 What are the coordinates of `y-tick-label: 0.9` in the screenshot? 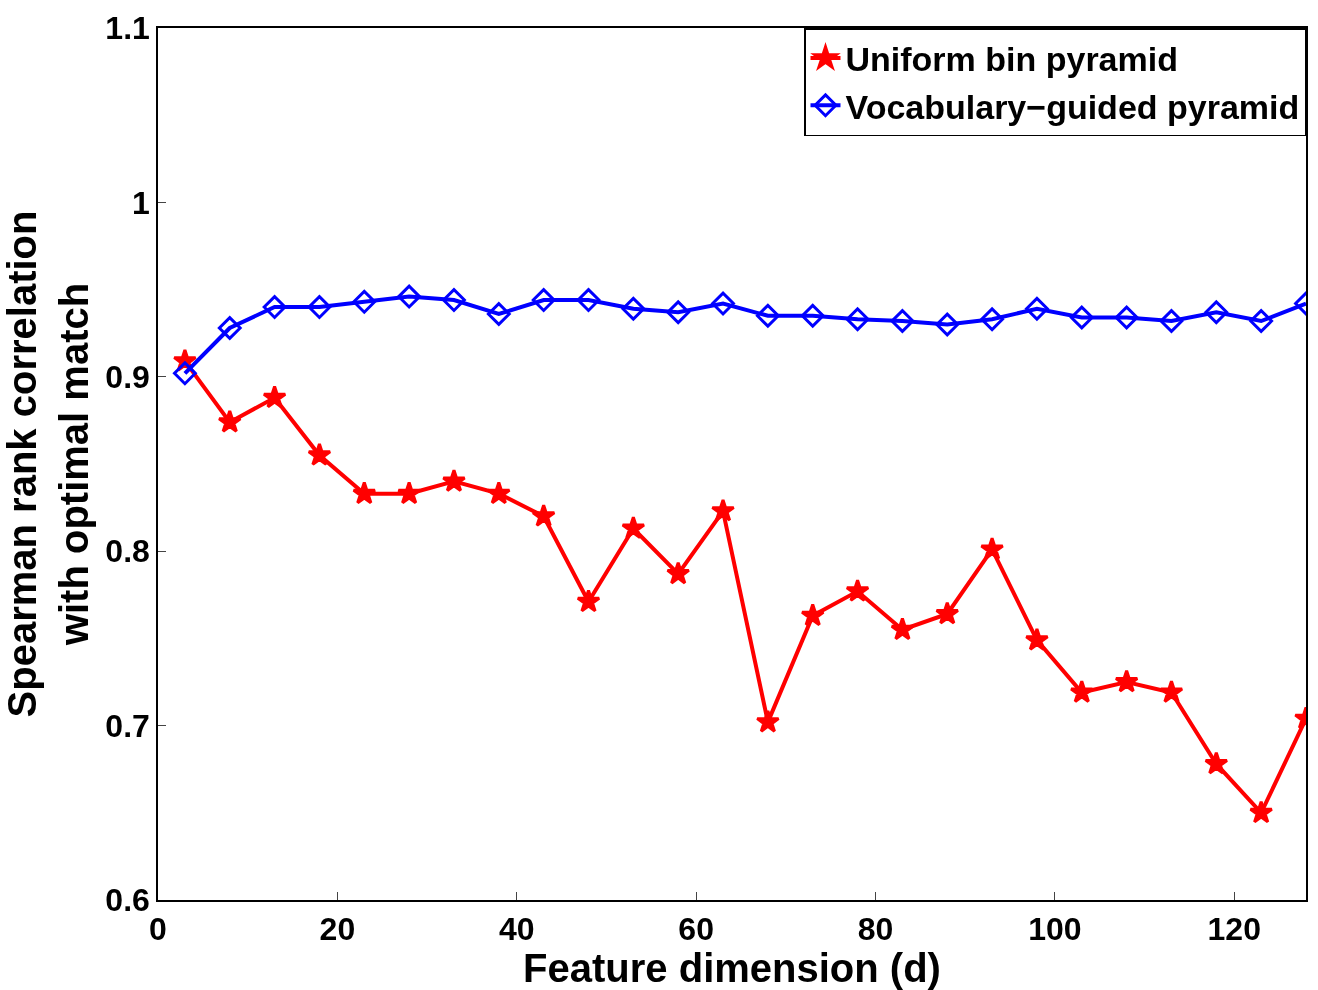 It's located at (127, 377).